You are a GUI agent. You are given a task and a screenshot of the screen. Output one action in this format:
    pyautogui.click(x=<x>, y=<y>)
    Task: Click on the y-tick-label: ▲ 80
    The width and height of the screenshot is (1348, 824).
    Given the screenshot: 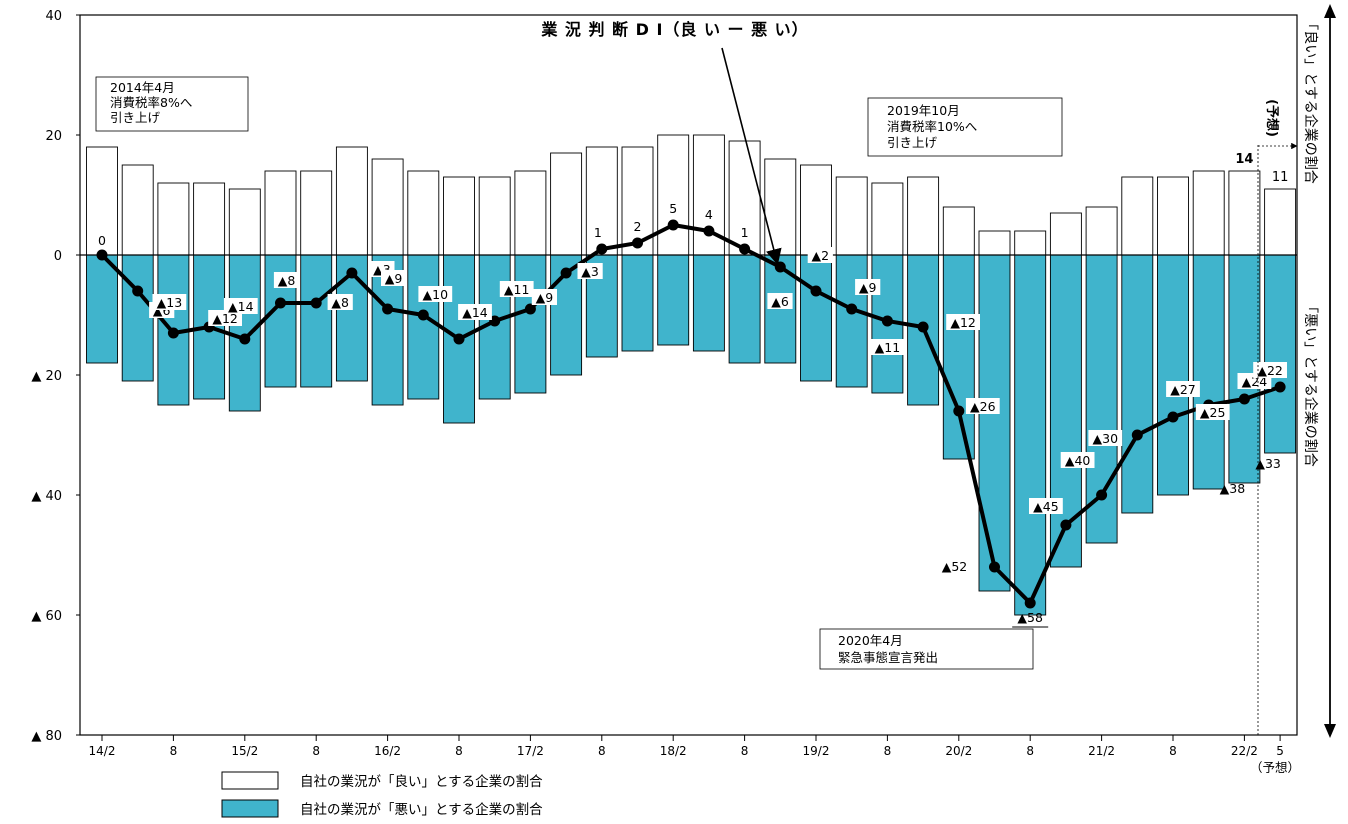 What is the action you would take?
    pyautogui.click(x=46, y=736)
    